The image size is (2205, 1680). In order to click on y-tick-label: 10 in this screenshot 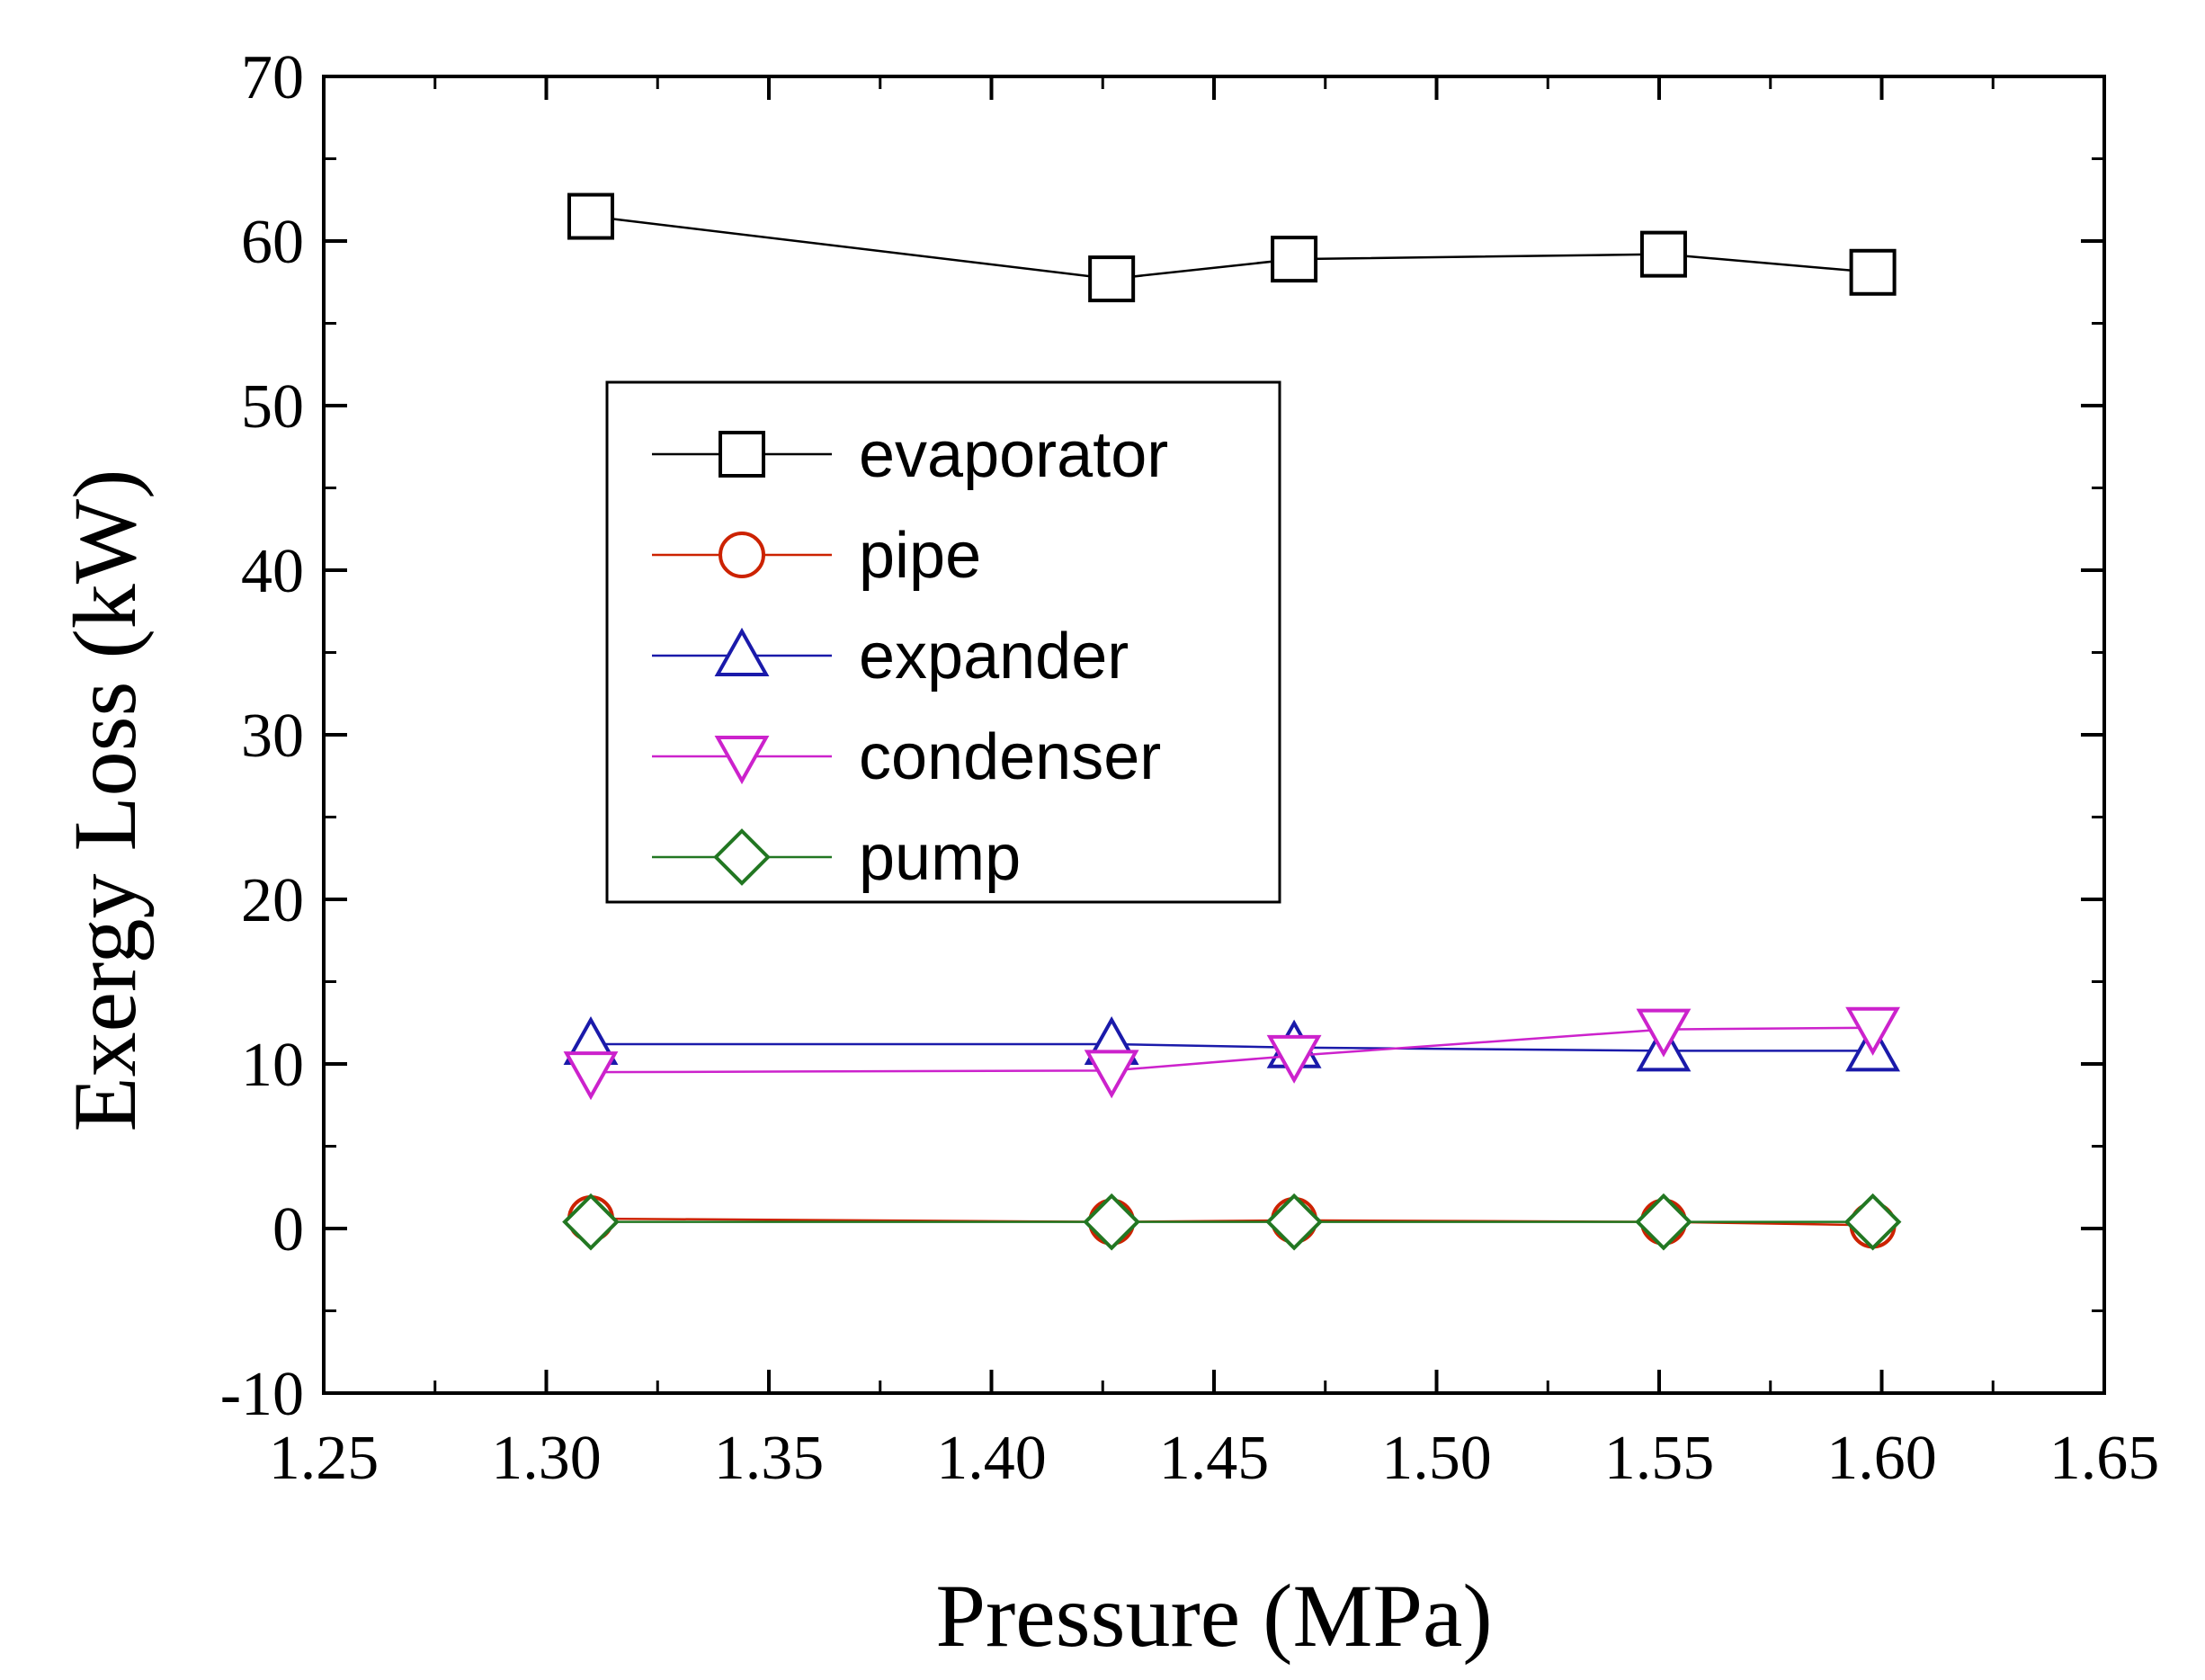, I will do `click(273, 1065)`.